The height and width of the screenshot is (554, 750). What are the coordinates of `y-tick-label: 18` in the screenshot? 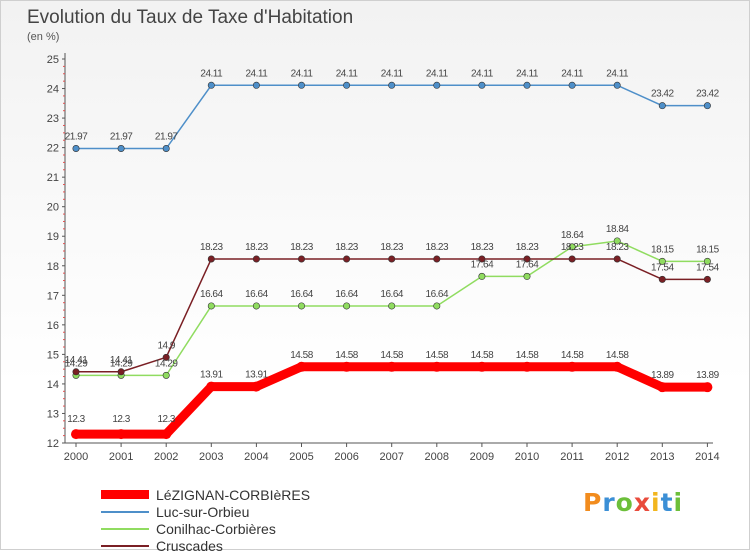 It's located at (53, 267).